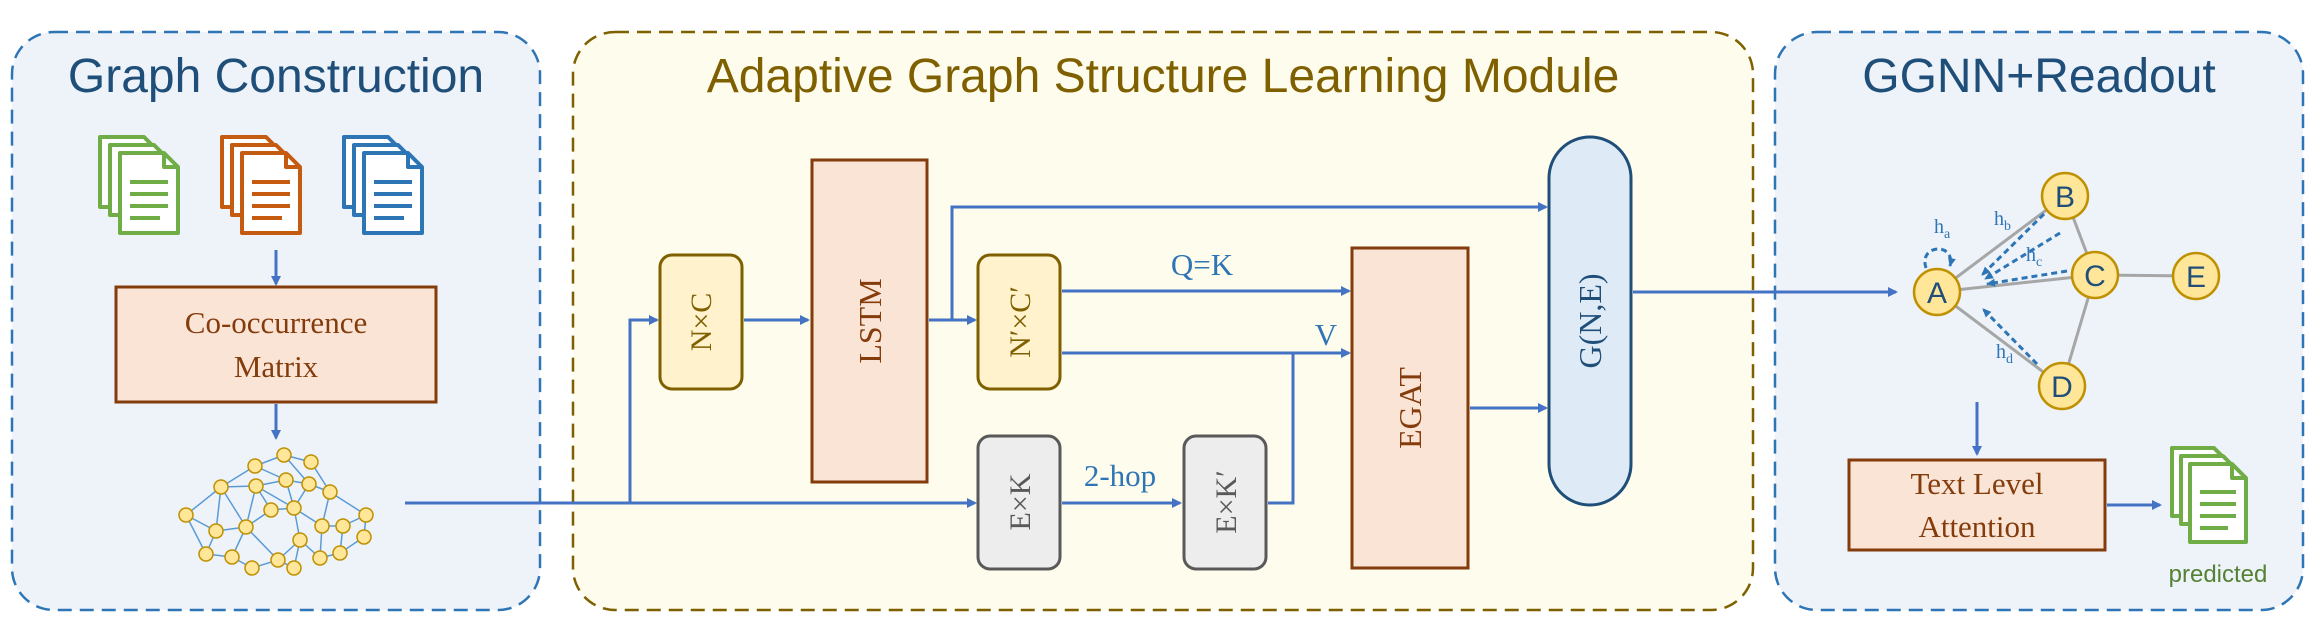 This screenshot has width=2308, height=635. What do you see at coordinates (276, 511) in the screenshot?
I see `word-graph-icon` at bounding box center [276, 511].